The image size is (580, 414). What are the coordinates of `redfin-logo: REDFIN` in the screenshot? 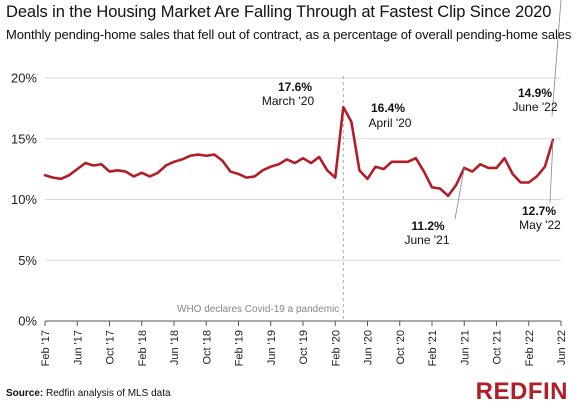 It's located at (521, 391).